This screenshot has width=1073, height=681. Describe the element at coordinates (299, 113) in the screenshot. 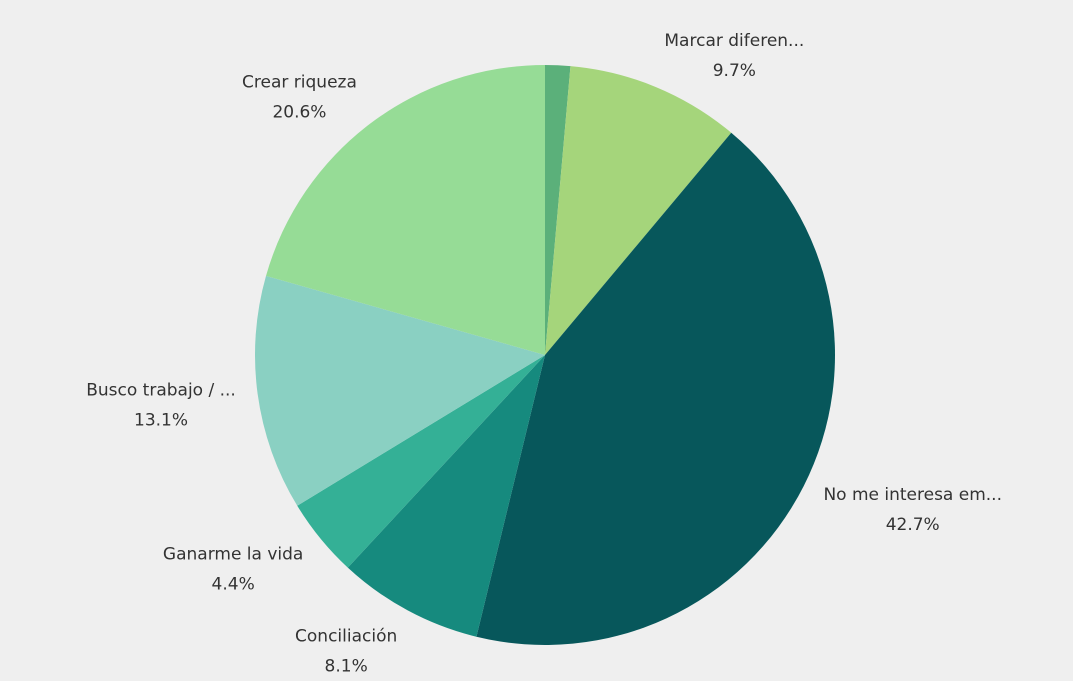

I see `slice-value: 20.6%` at that location.